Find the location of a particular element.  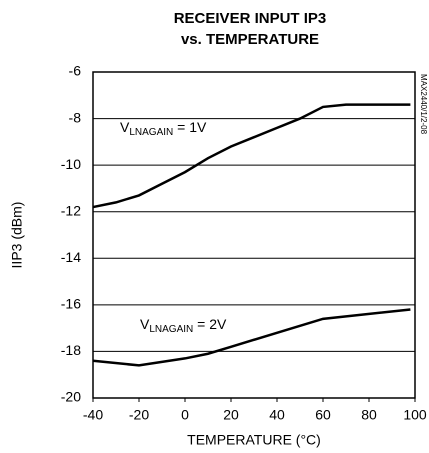

series-label-part: = 2V is located at coordinates (210, 324).